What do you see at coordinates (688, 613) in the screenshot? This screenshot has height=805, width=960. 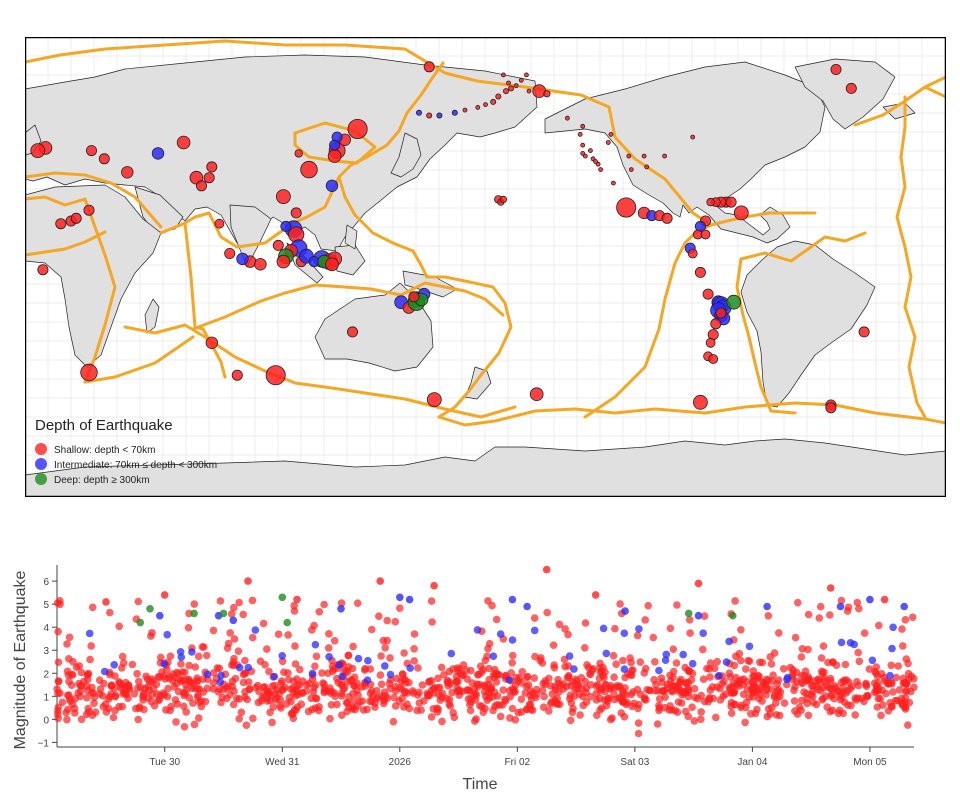 I see `magnitude-point-deep` at bounding box center [688, 613].